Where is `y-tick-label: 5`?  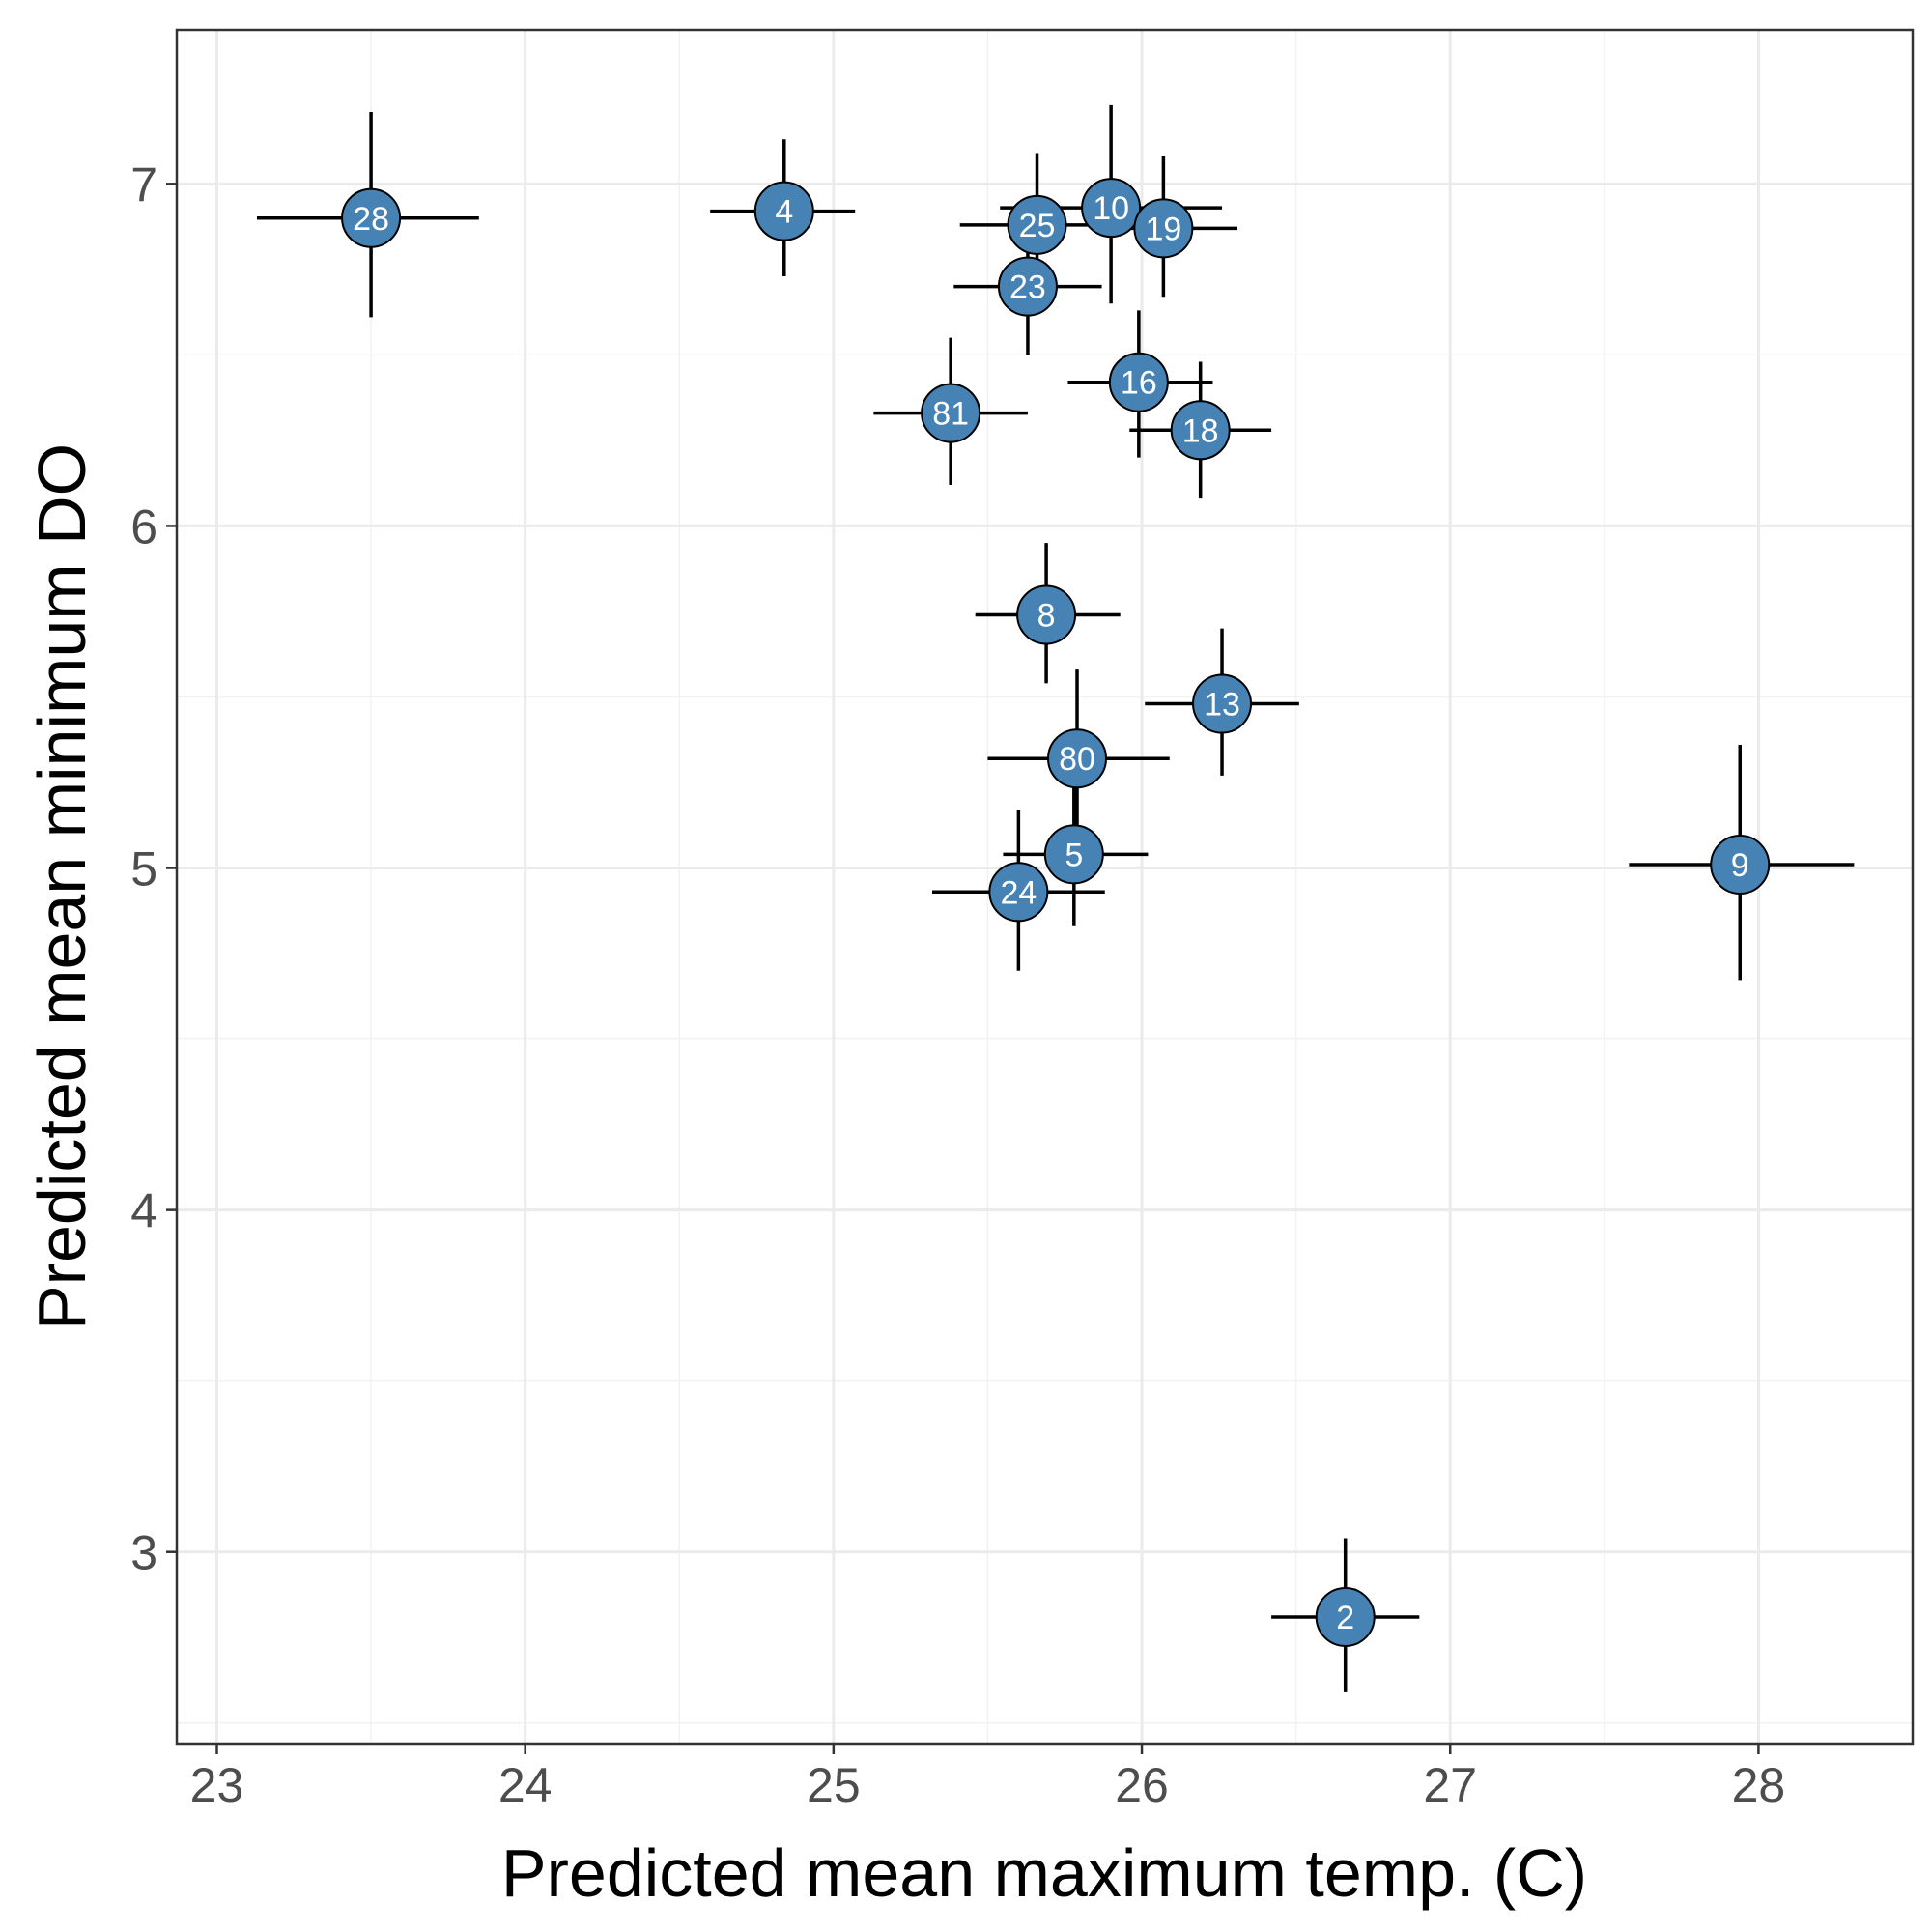 y-tick-label: 5 is located at coordinates (143, 869).